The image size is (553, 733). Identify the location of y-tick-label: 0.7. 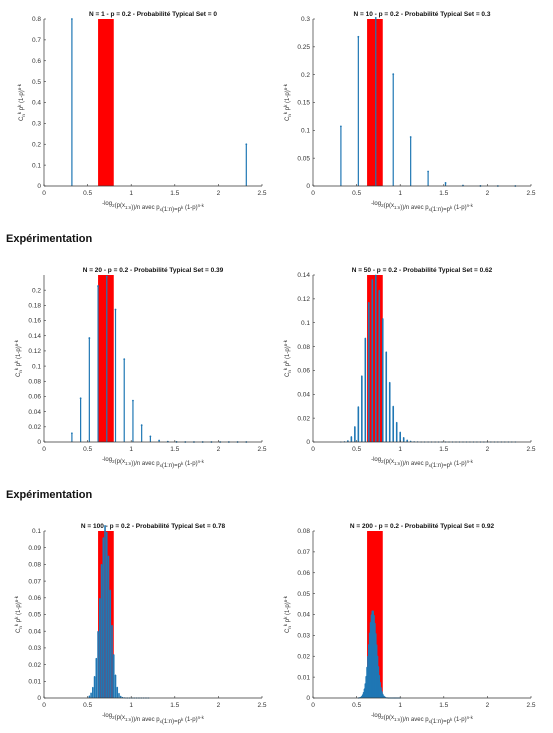
(36, 40).